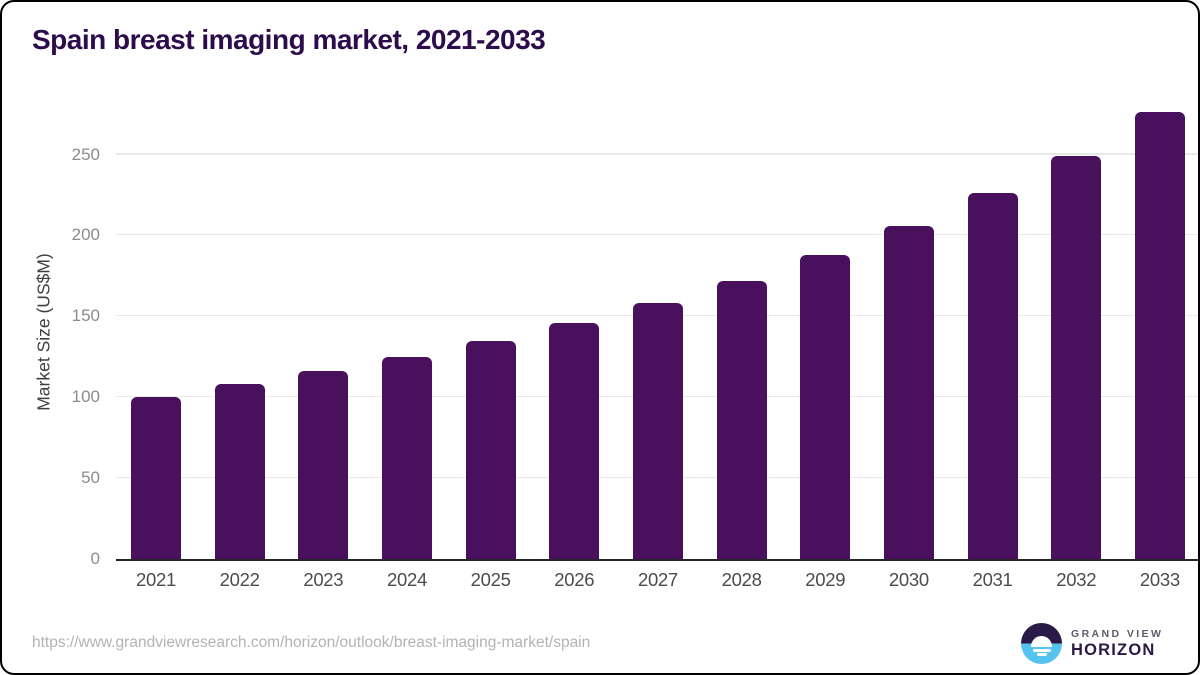 This screenshot has height=675, width=1200. What do you see at coordinates (239, 579) in the screenshot?
I see `x-axis-label-2022: 2022` at bounding box center [239, 579].